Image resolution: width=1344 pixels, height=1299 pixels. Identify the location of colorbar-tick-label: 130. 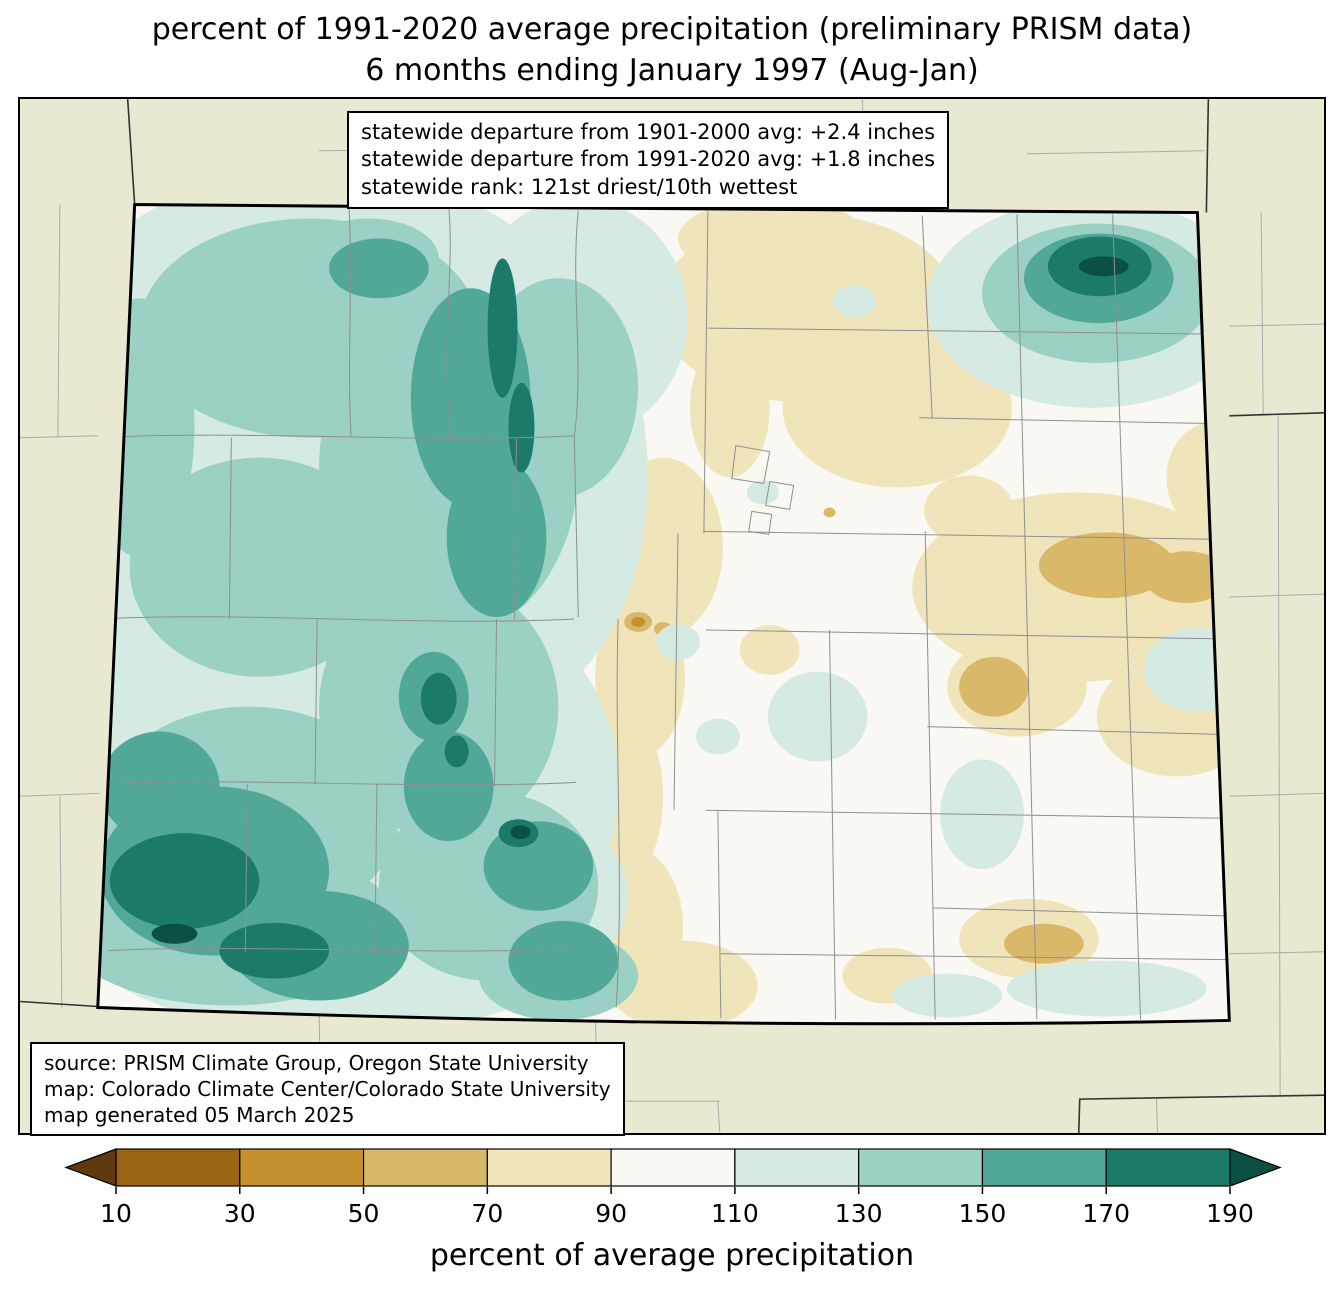
(859, 1213).